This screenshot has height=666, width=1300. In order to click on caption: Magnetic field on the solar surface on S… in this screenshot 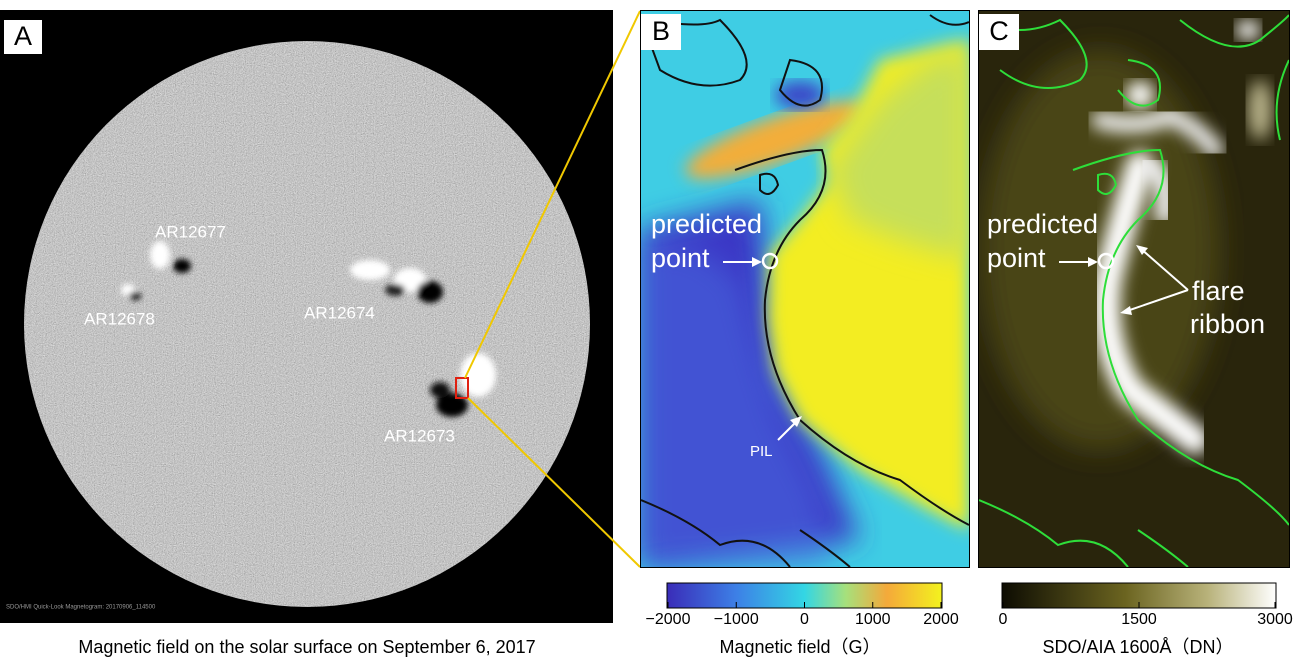, I will do `click(306, 647)`.